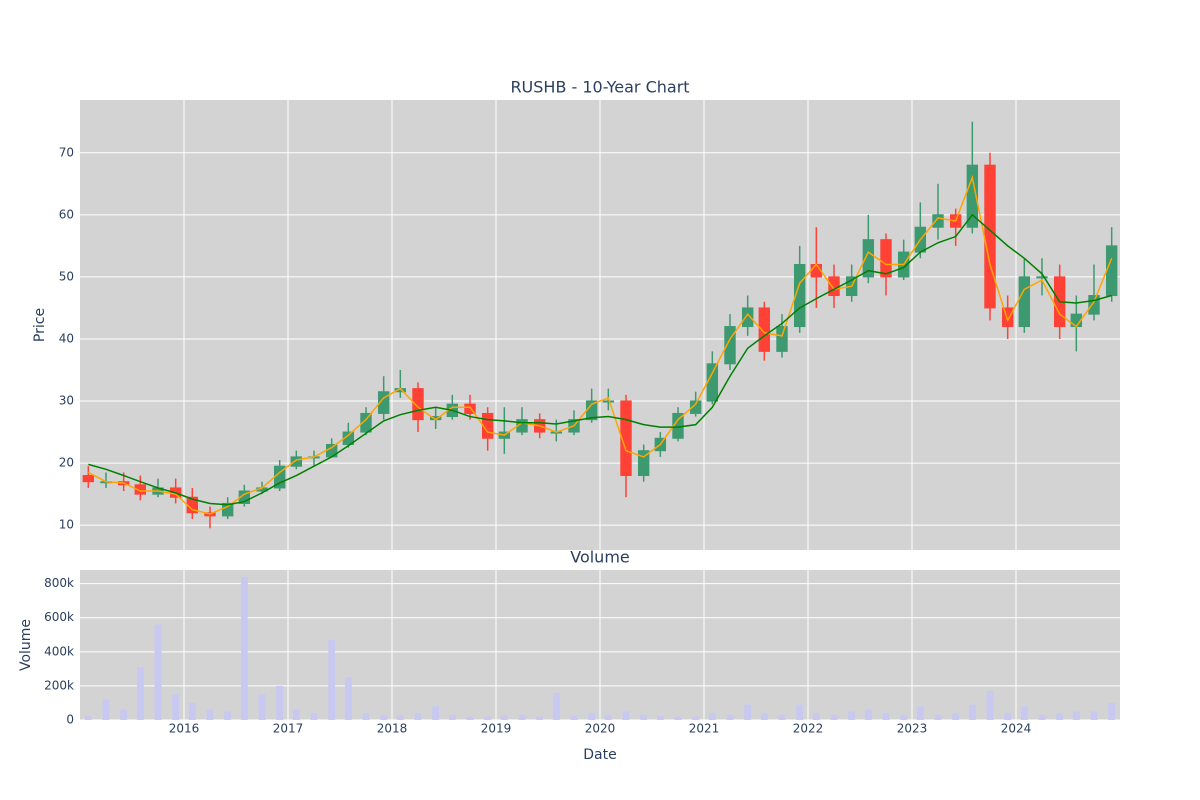  I want to click on y-tick-label: 20, so click(66, 463).